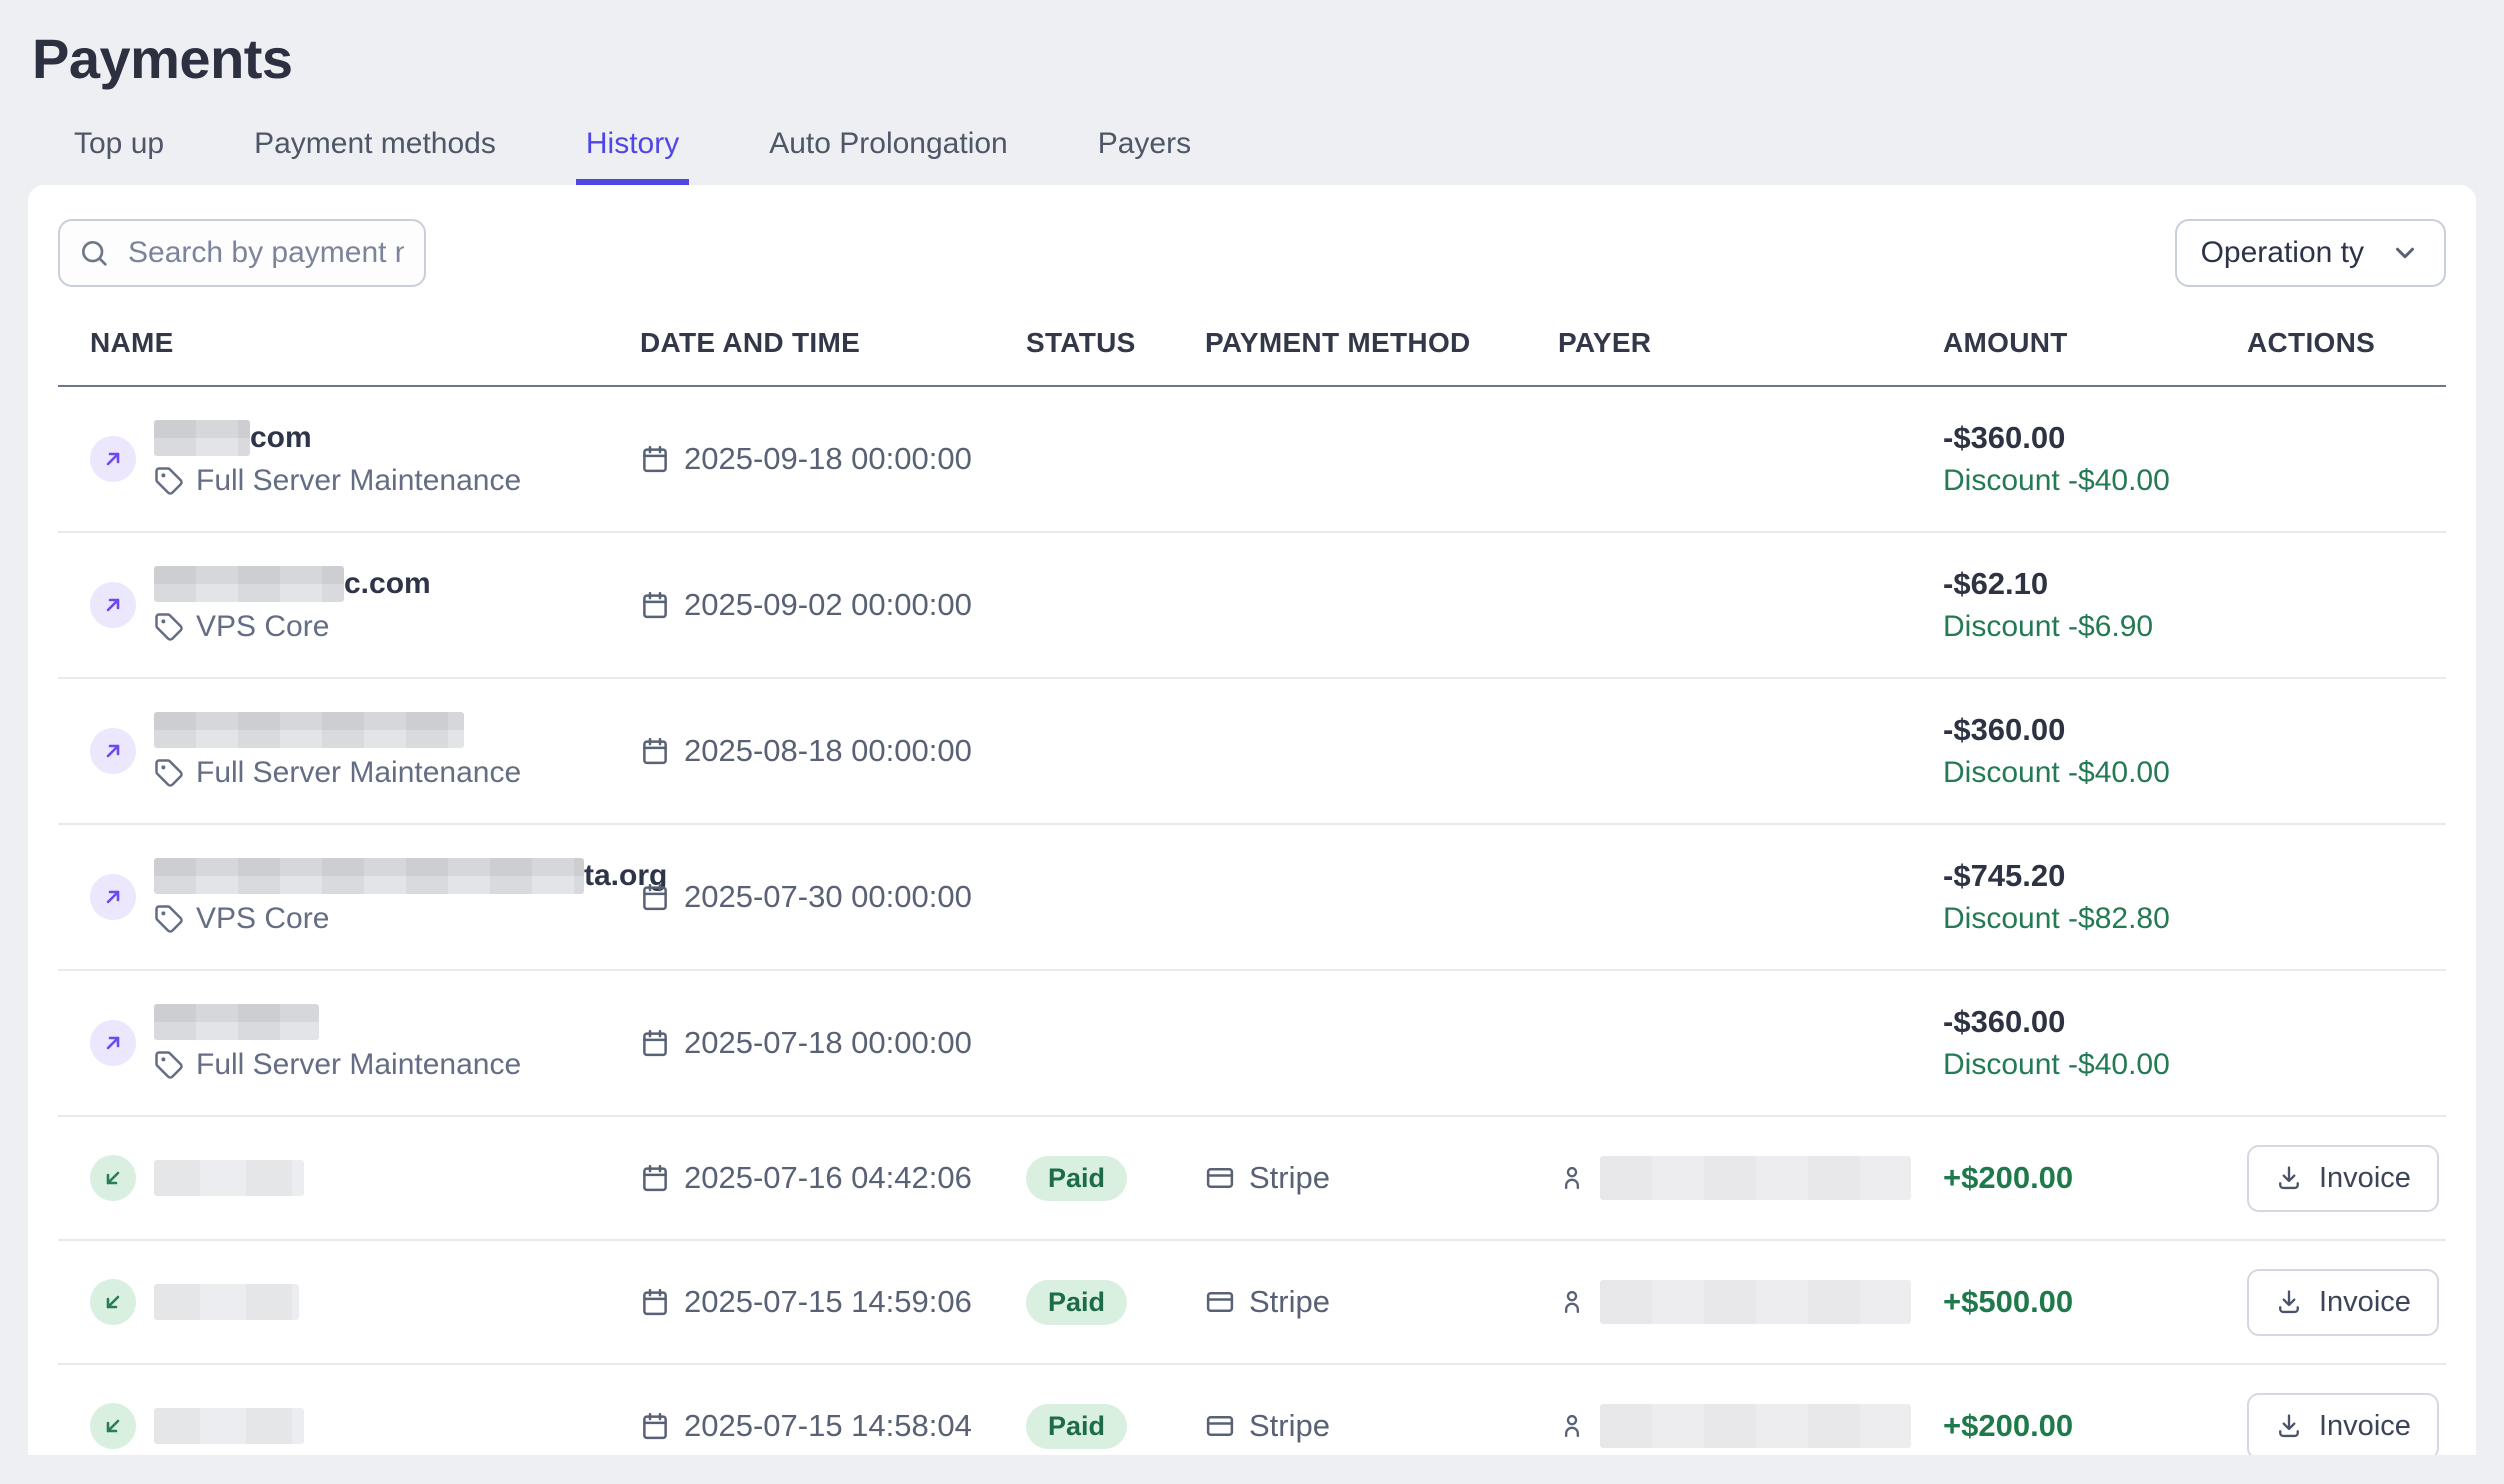 The image size is (2504, 1484). I want to click on search-icon, so click(94, 253).